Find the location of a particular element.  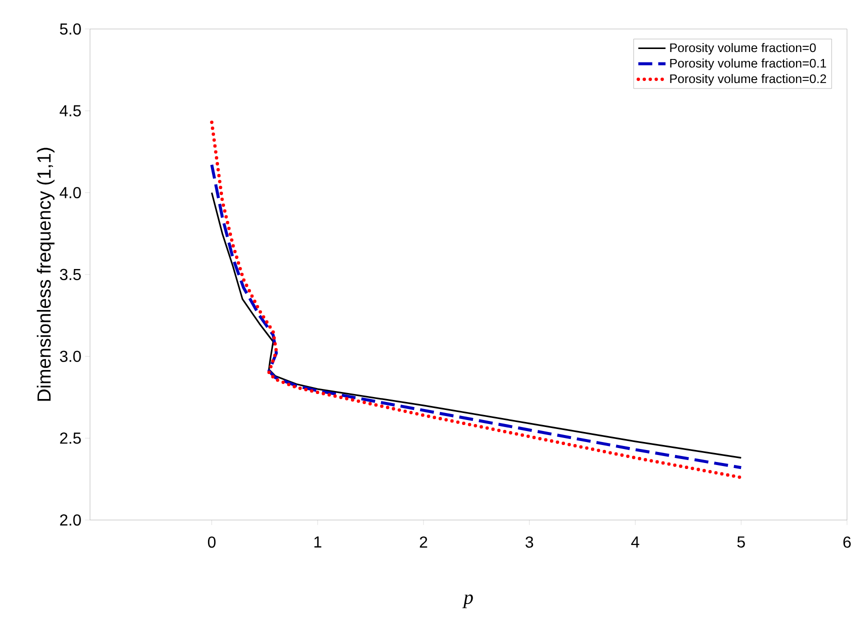

y-axis-title: Dimensionless frequency (1,1) is located at coordinates (45, 274).